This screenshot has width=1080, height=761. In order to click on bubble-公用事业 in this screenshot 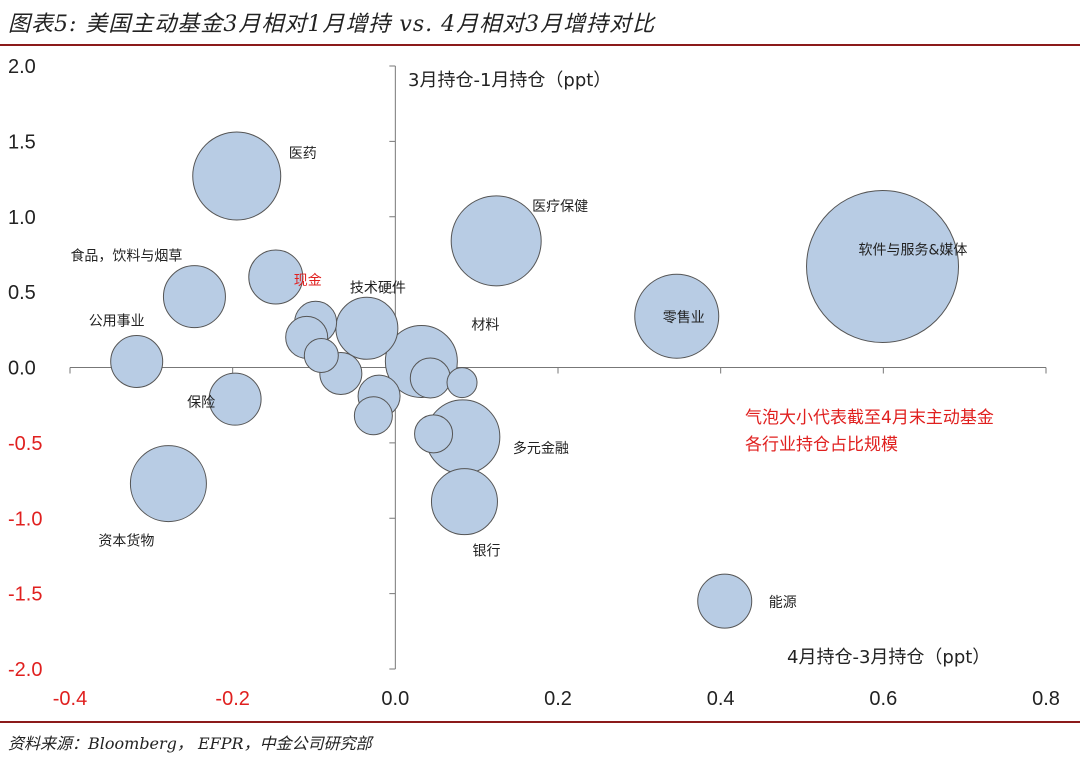, I will do `click(137, 361)`.